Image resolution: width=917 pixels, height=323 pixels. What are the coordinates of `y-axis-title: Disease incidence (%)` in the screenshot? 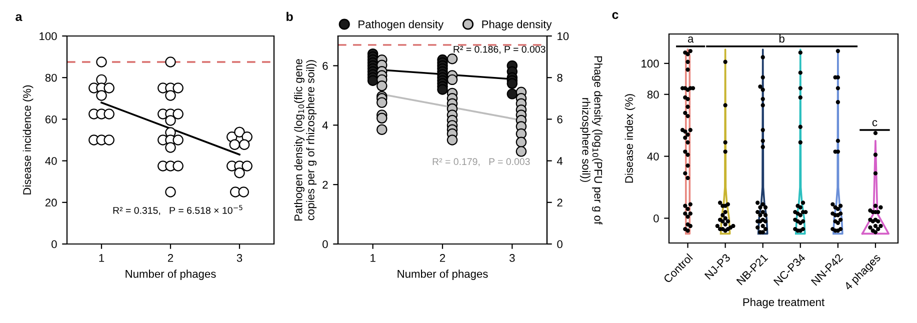 It's located at (28, 139).